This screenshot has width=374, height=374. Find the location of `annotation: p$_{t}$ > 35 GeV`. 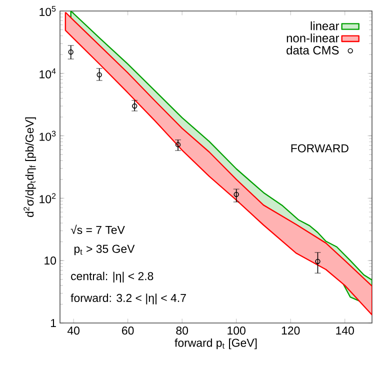

annotation: p$_{t}$ > 35 GeV is located at coordinates (104, 250).